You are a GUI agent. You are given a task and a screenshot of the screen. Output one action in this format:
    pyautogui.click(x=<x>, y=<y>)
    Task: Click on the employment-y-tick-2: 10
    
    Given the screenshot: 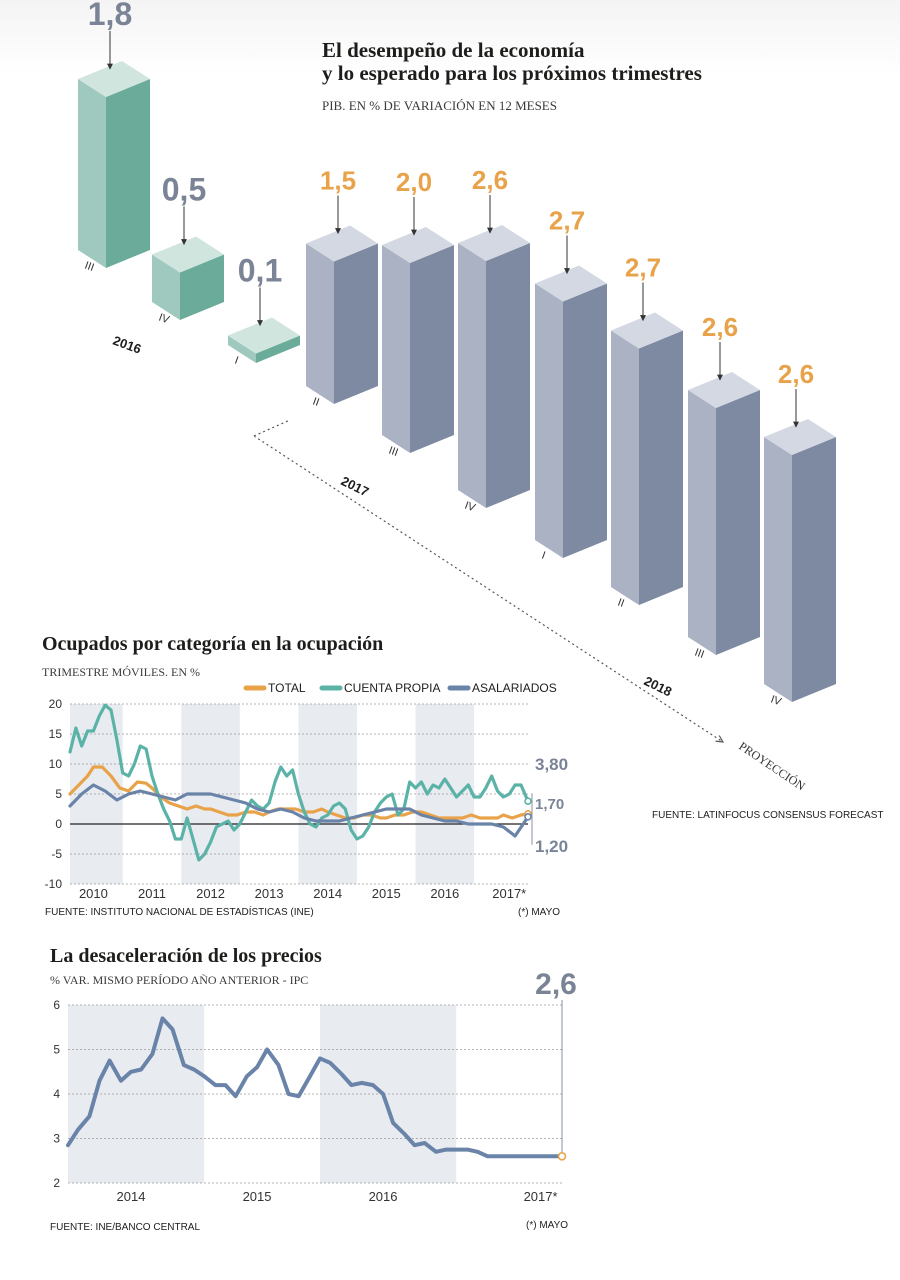 What is the action you would take?
    pyautogui.click(x=56, y=764)
    